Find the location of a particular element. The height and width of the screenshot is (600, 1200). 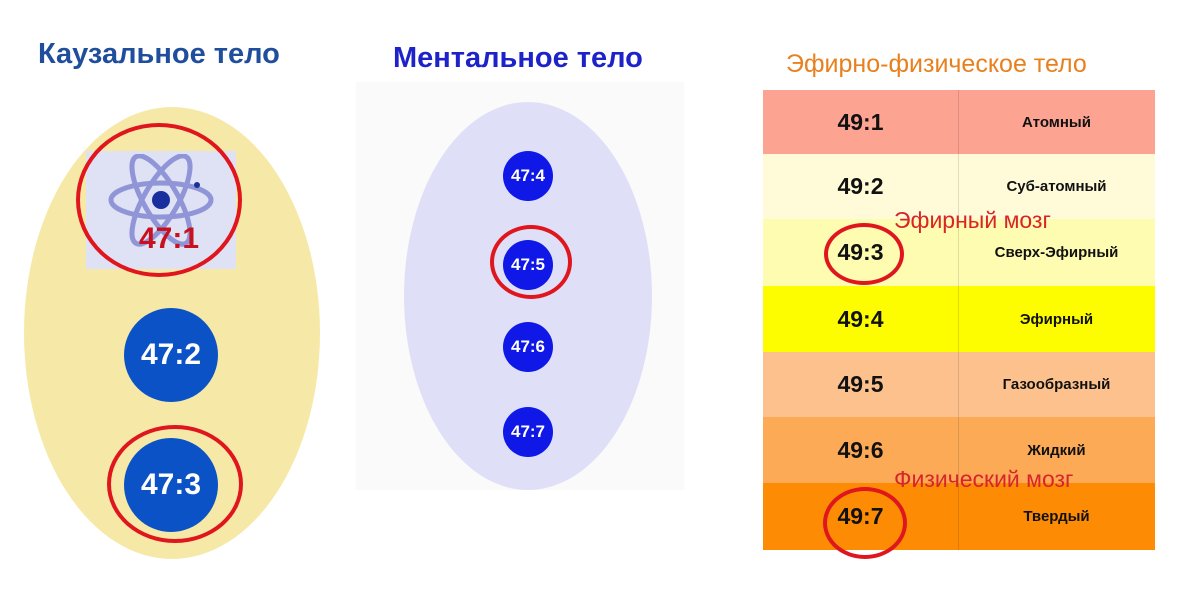

level-code: 49:1 is located at coordinates (860, 121).